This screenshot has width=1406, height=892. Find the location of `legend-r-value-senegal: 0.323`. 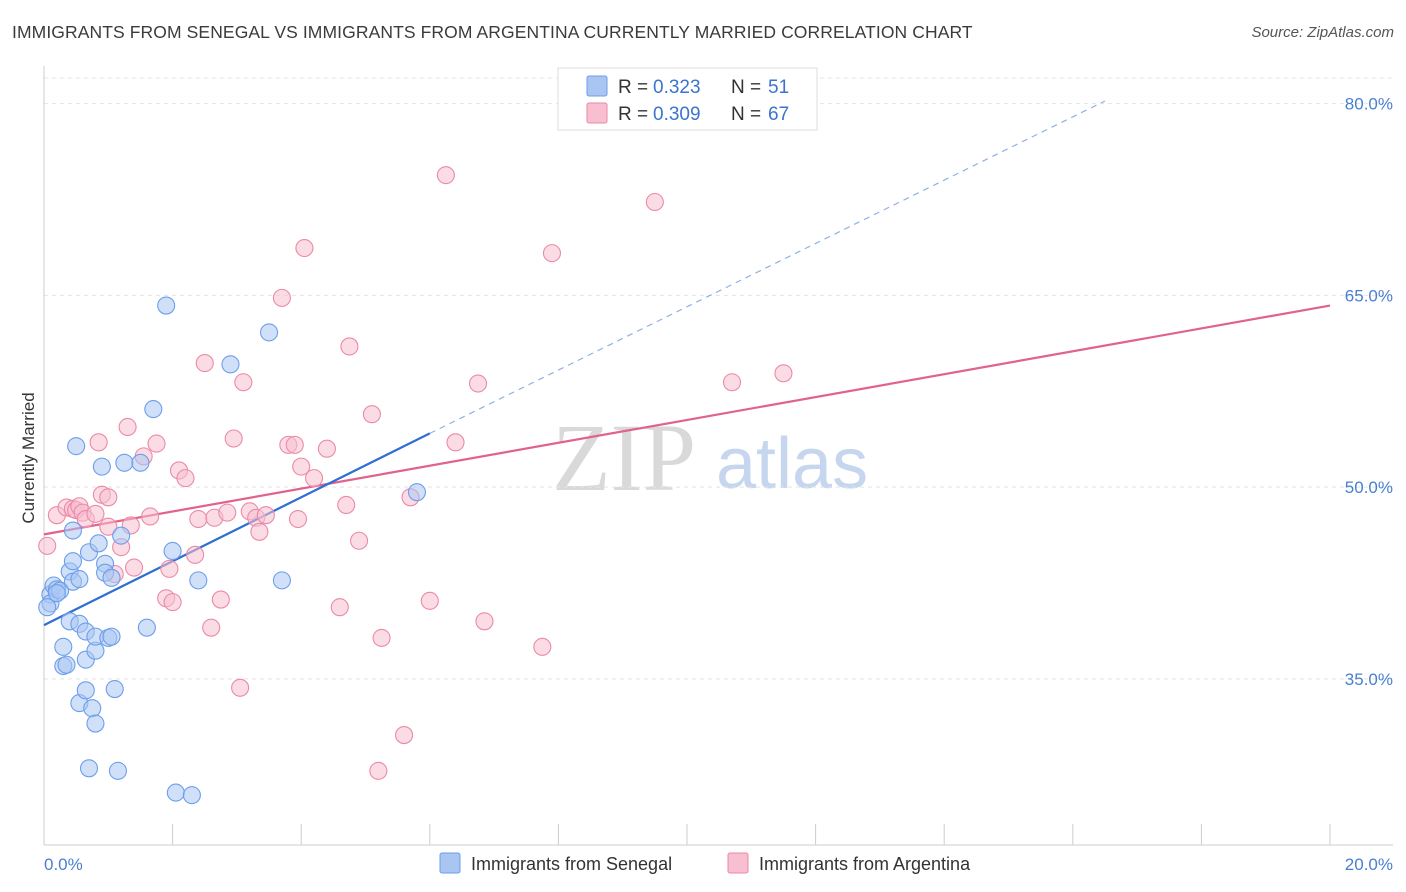

legend-r-value-senegal: 0.323 is located at coordinates (677, 87).